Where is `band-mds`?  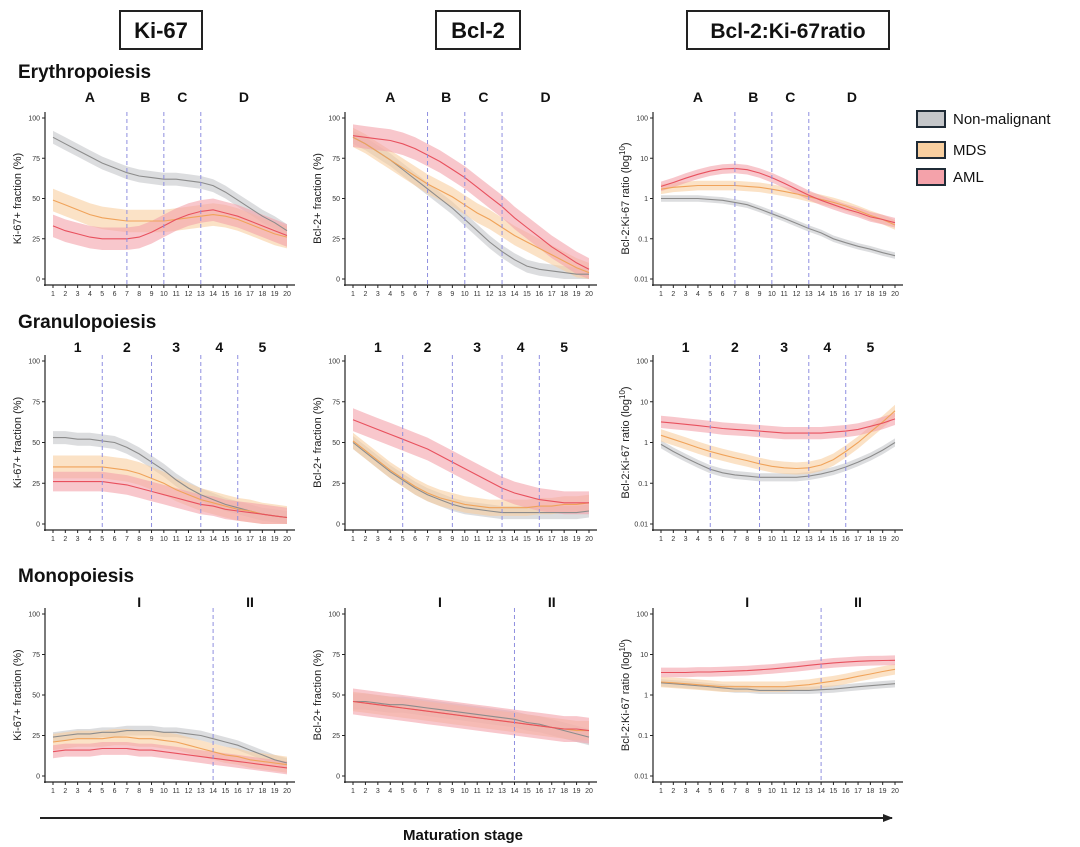
band-mds is located at coordinates (778, 205).